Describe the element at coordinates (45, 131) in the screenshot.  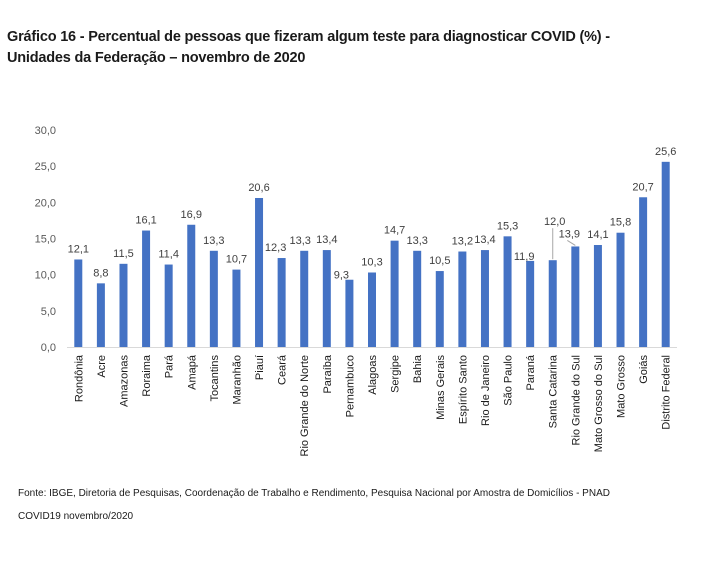
I see `y-tick-label: 30,0` at that location.